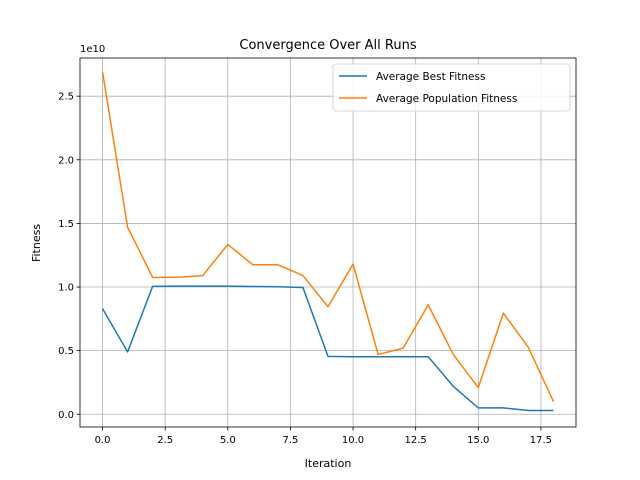 The width and height of the screenshot is (640, 480). Describe the element at coordinates (165, 440) in the screenshot. I see `x-tick-label: 2.5` at that location.